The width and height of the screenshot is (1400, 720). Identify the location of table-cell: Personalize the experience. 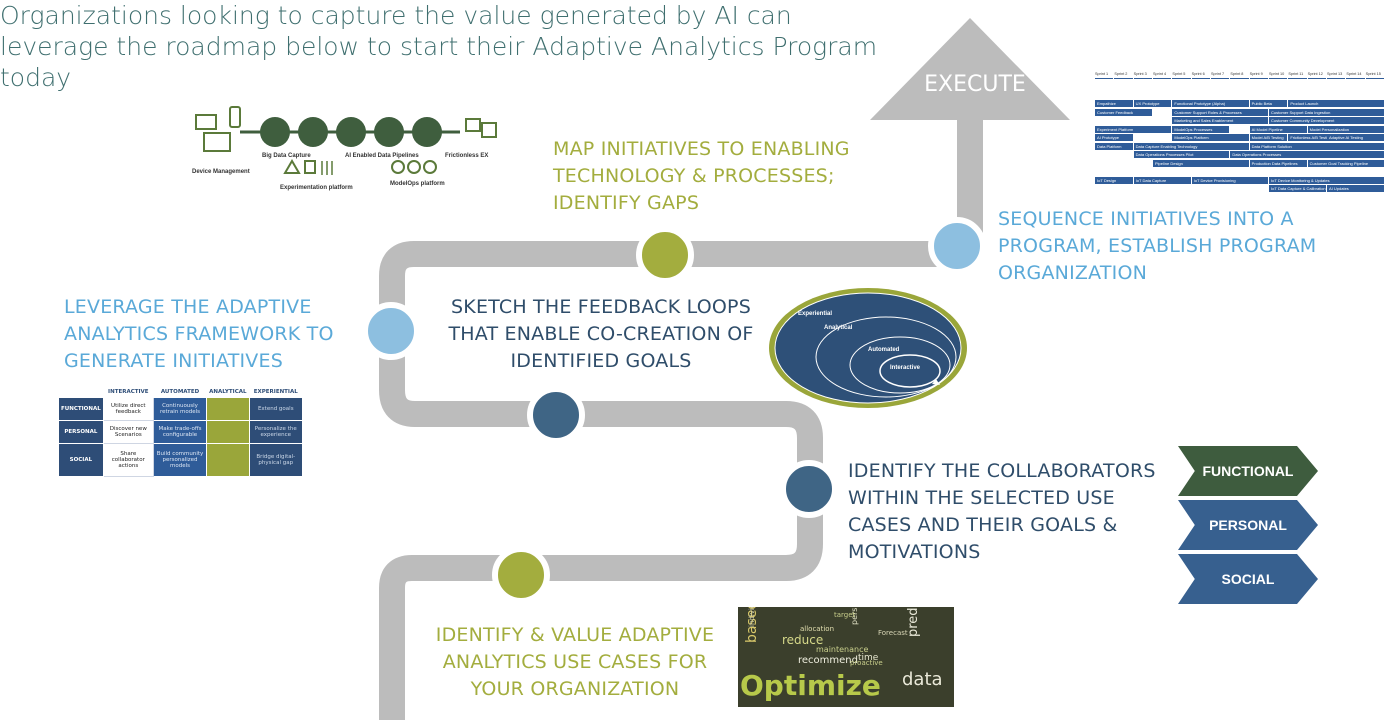
(275, 432).